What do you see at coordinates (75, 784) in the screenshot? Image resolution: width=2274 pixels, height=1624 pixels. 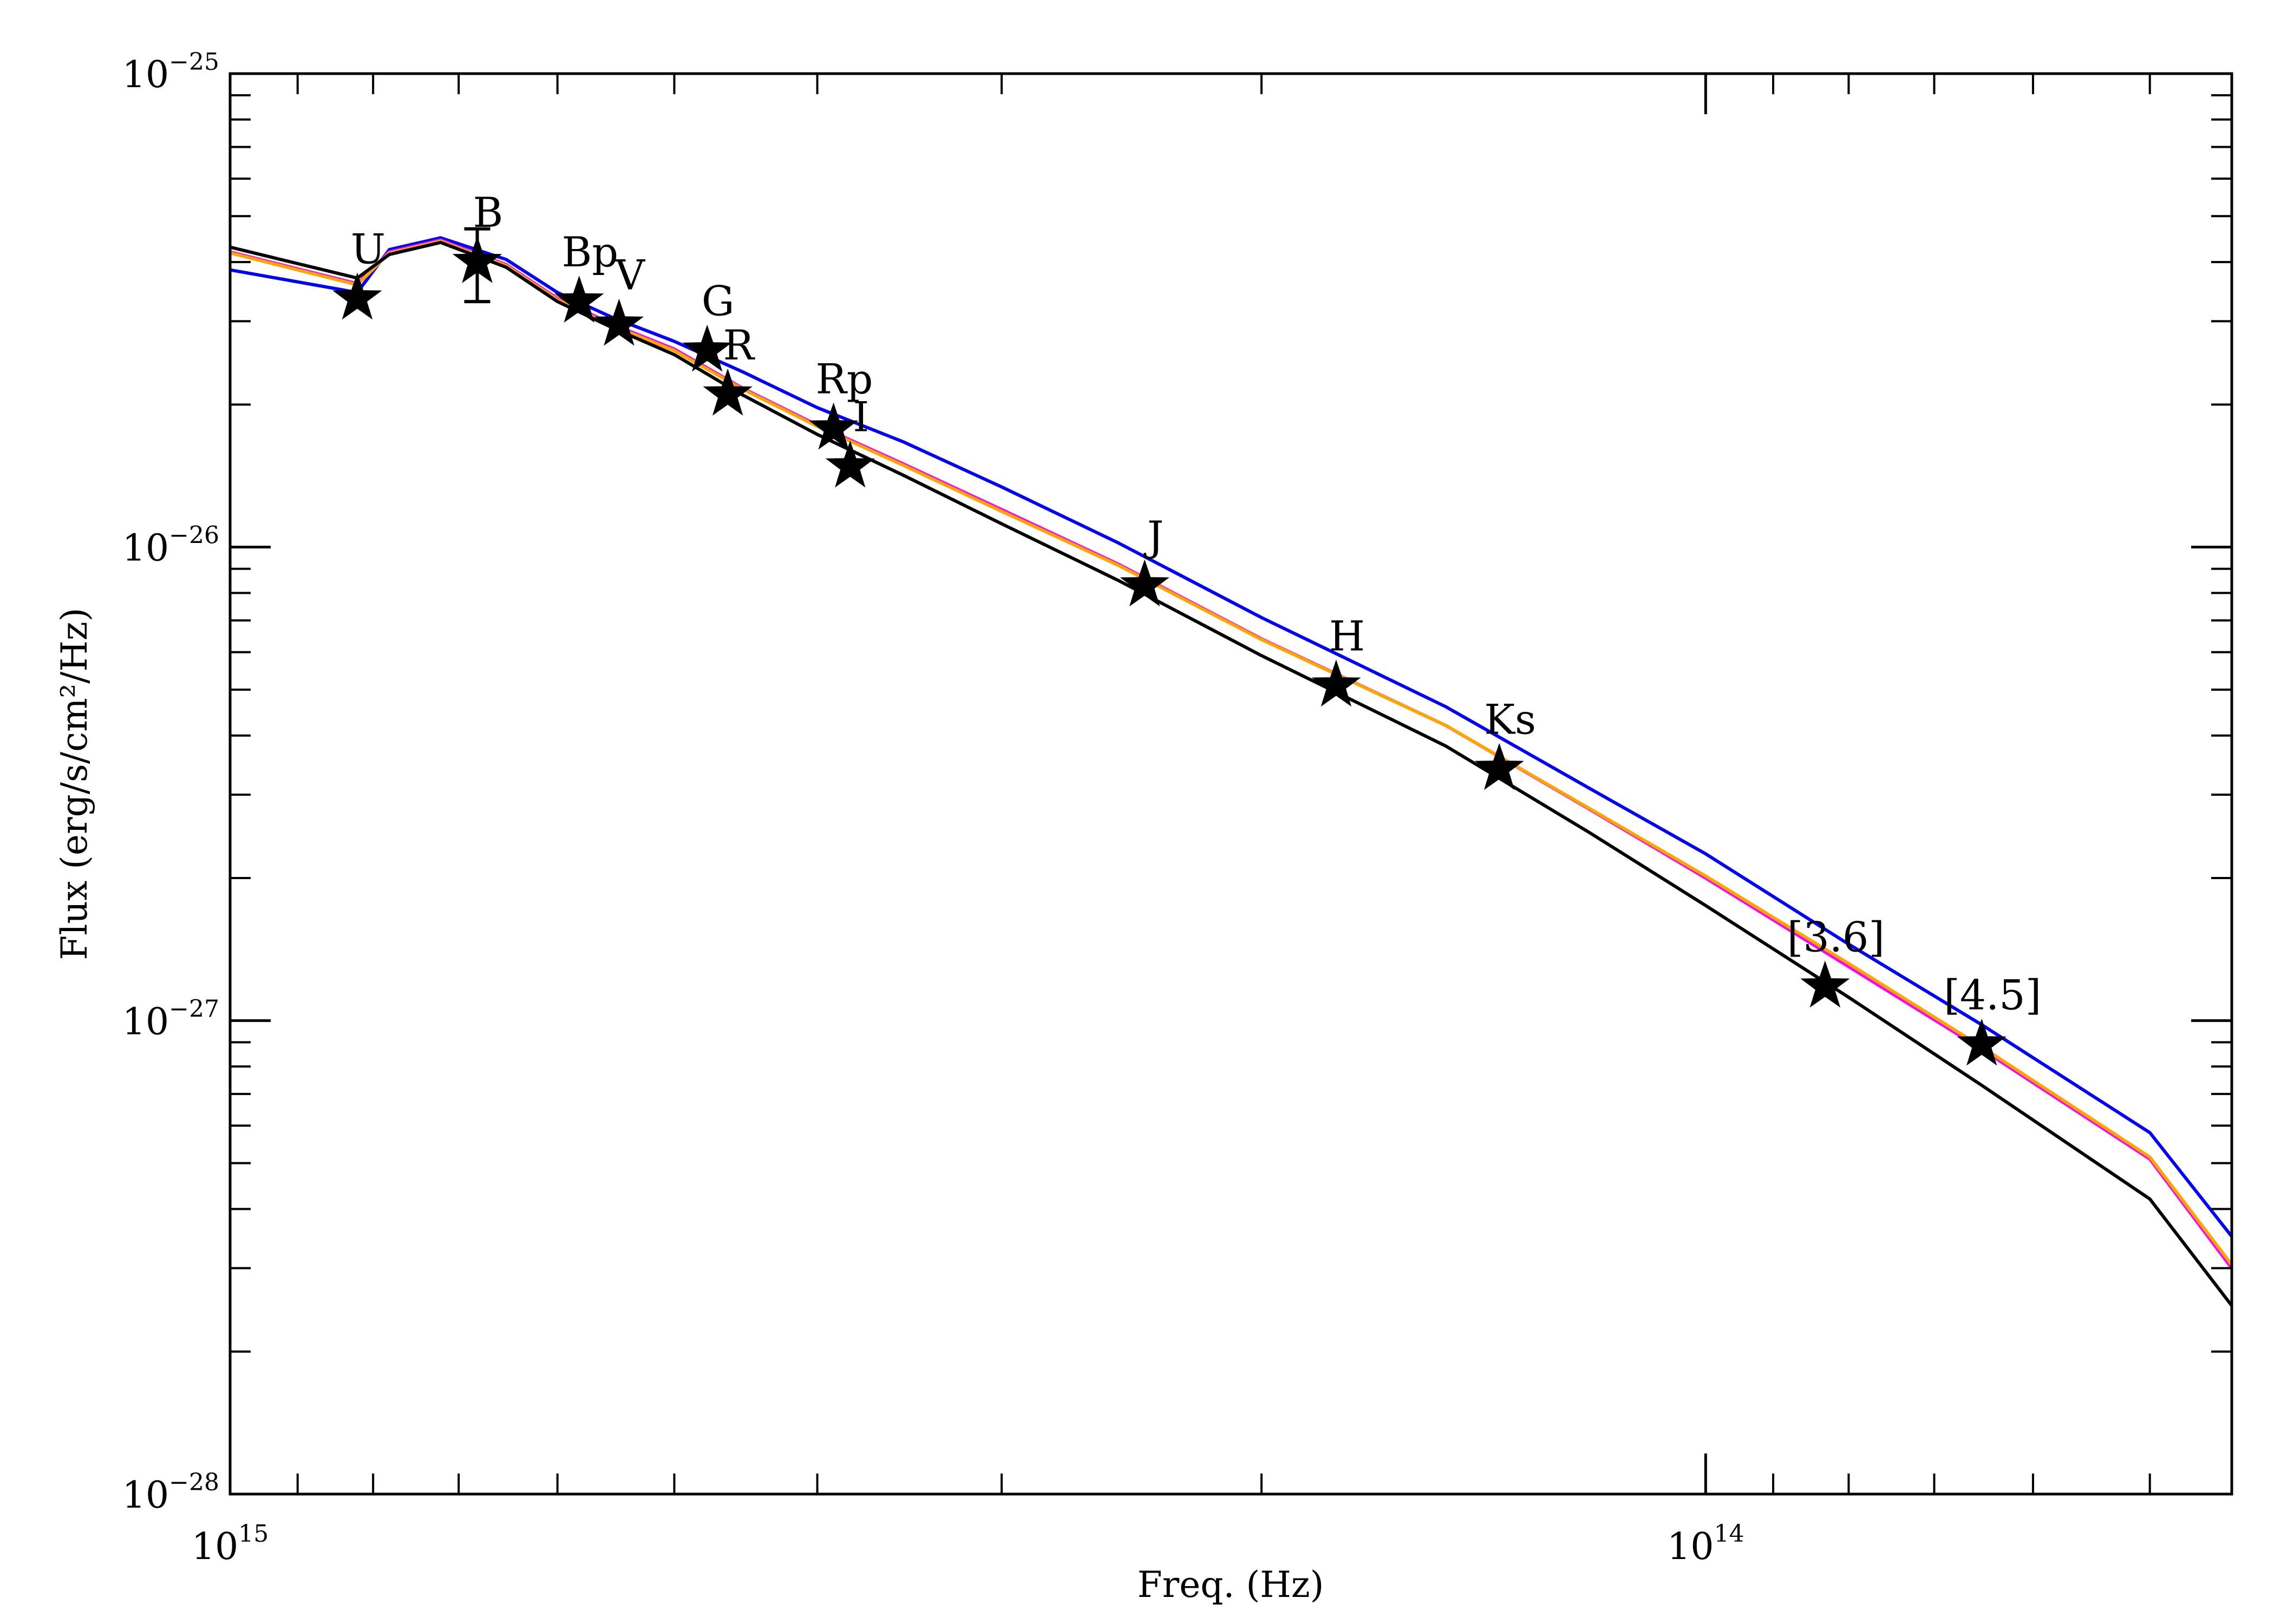 I see `y-axis-label: Flux (erg/s/cm²/Hz)` at bounding box center [75, 784].